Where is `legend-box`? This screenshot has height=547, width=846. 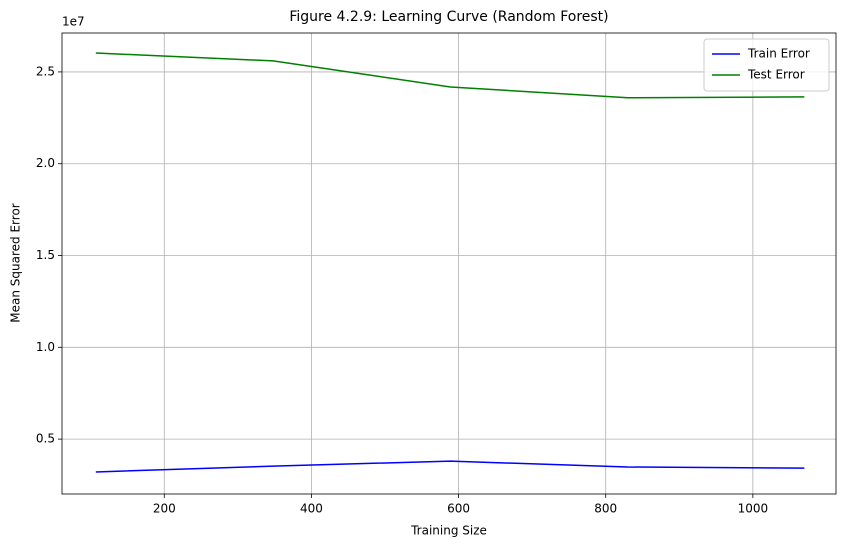
legend-box is located at coordinates (766, 65).